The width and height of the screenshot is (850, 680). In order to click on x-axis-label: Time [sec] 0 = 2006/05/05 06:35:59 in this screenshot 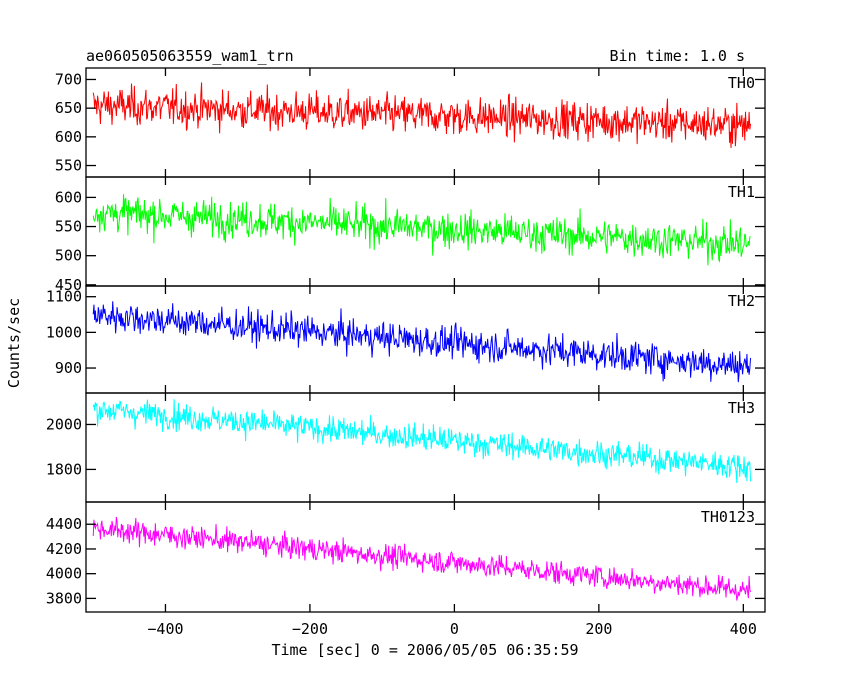, I will do `click(424, 650)`.